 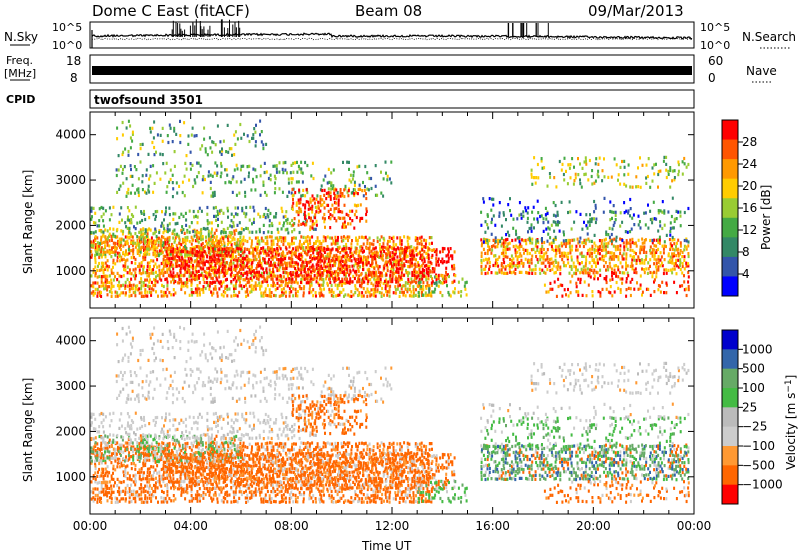 I want to click on y-tick-label: 2000, so click(x=70, y=225).